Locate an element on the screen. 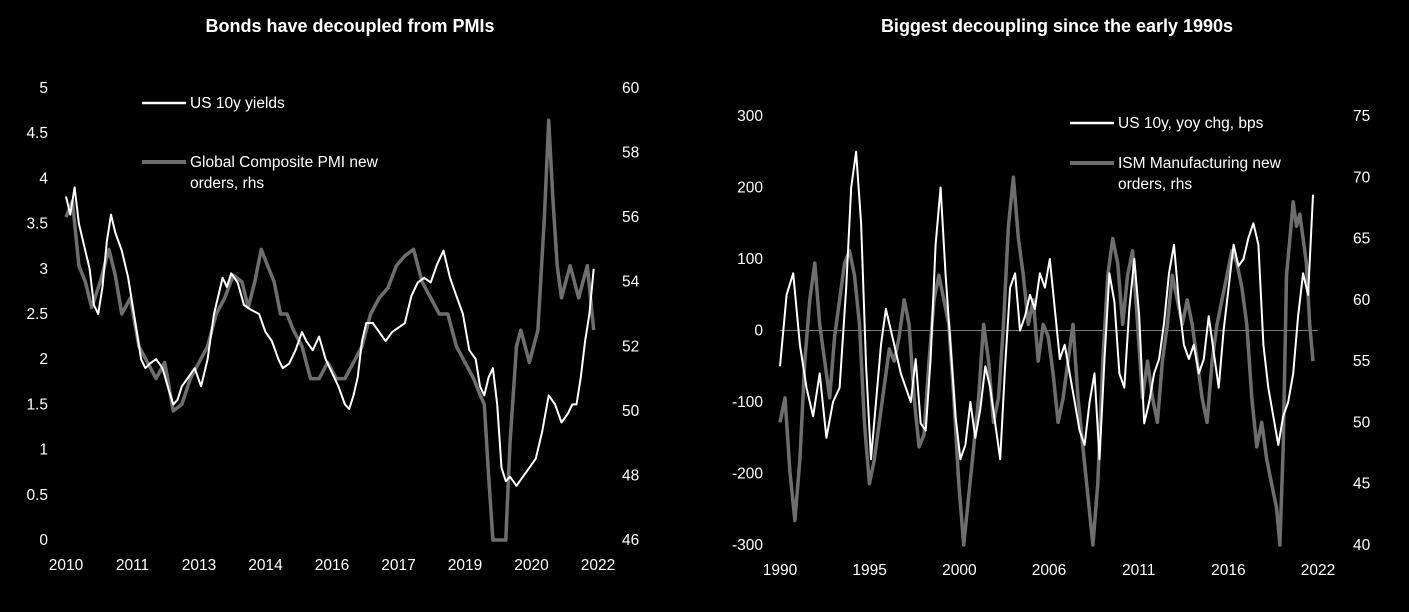 The width and height of the screenshot is (1409, 612). legend-label: ISM Manufacturing new orders, rhs is located at coordinates (1200, 174).